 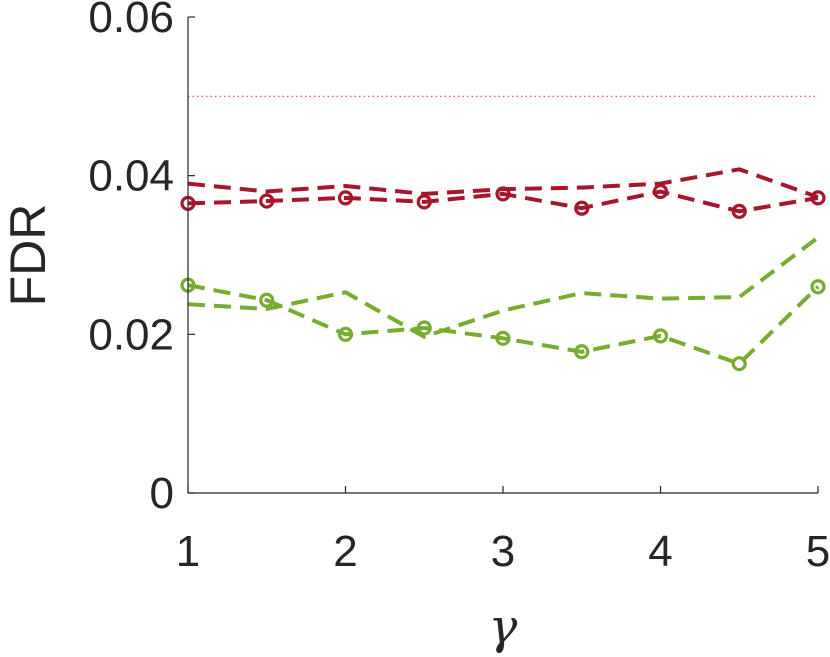 I want to click on x-axis-title: γ, so click(x=503, y=627).